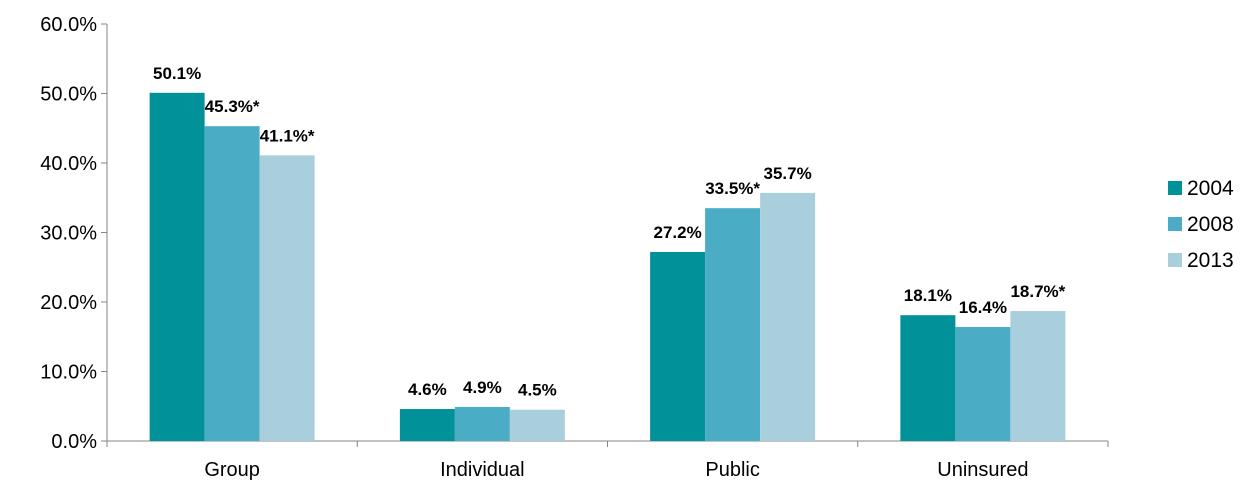 The height and width of the screenshot is (485, 1258). Describe the element at coordinates (287, 135) in the screenshot. I see `data-label-group-2013: 41.1%*` at that location.